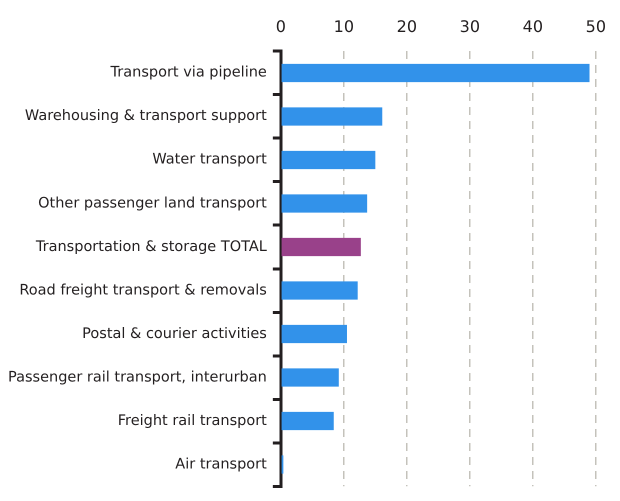  What do you see at coordinates (174, 334) in the screenshot?
I see `y-tick-label: Postal & courier activities` at bounding box center [174, 334].